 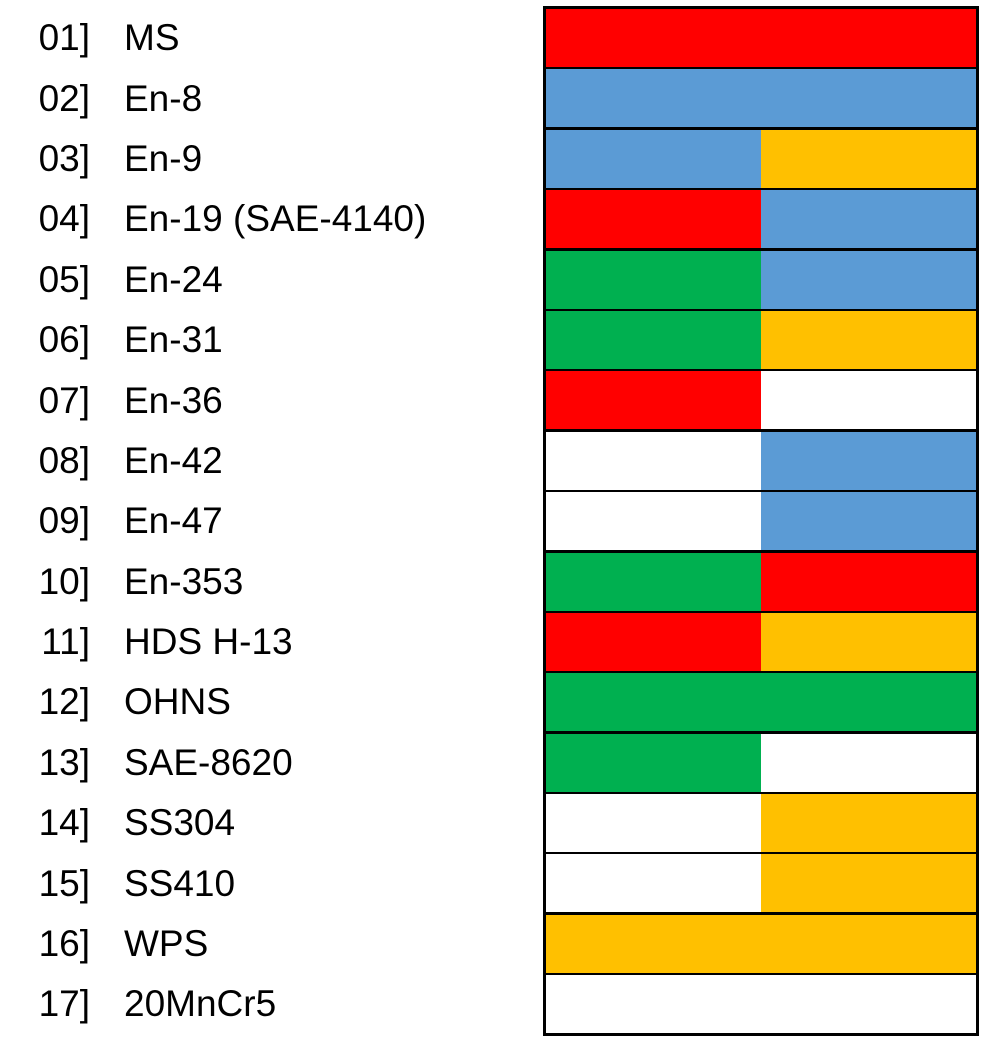 What do you see at coordinates (173, 521) in the screenshot?
I see `material-name: En-47` at bounding box center [173, 521].